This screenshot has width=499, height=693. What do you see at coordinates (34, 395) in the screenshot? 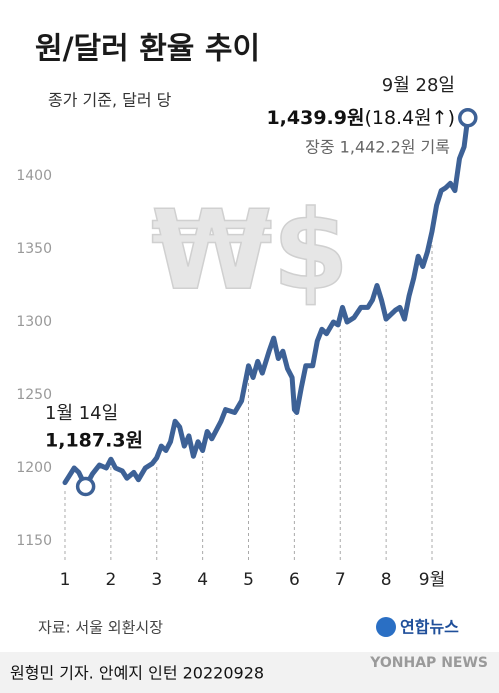
I see `y-tick-label: 1250` at bounding box center [34, 395].